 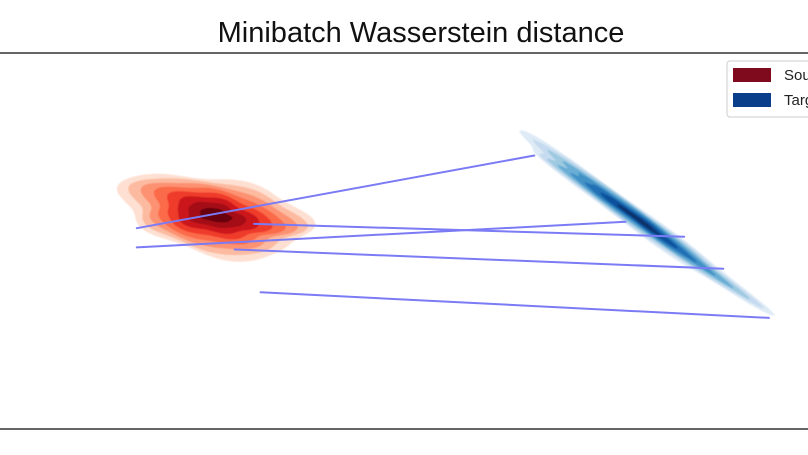 I want to click on legend: Source Target, so click(x=767, y=89).